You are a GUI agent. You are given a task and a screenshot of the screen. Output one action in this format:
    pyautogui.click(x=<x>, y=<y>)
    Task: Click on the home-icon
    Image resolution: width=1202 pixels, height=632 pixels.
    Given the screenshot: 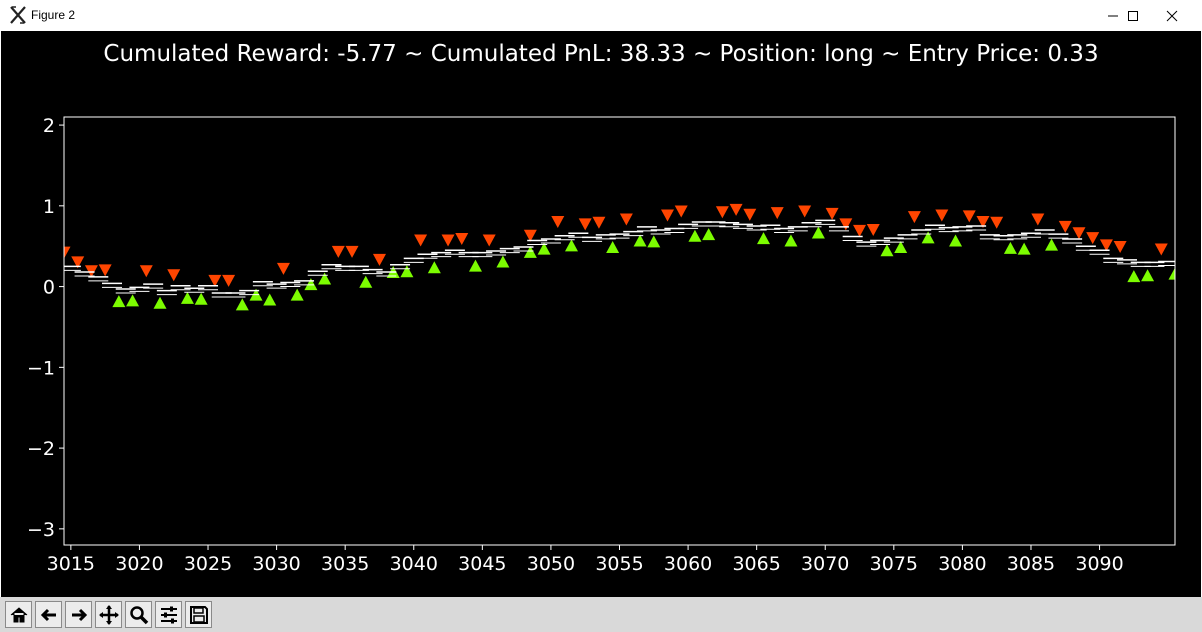 What is the action you would take?
    pyautogui.click(x=18, y=614)
    